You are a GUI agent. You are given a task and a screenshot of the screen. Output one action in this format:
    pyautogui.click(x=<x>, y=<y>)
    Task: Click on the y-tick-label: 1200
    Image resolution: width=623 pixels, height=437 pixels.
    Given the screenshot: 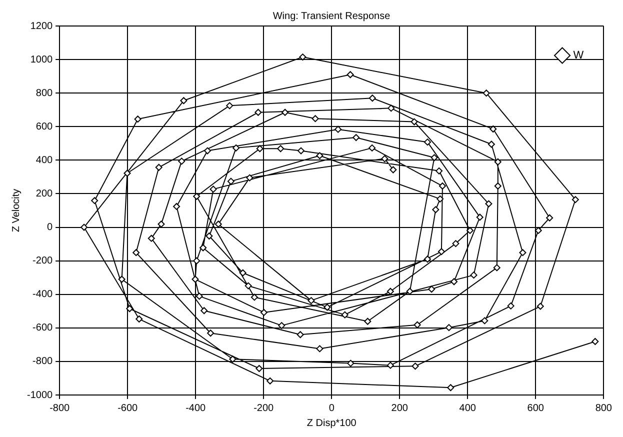 What is the action you would take?
    pyautogui.click(x=42, y=26)
    